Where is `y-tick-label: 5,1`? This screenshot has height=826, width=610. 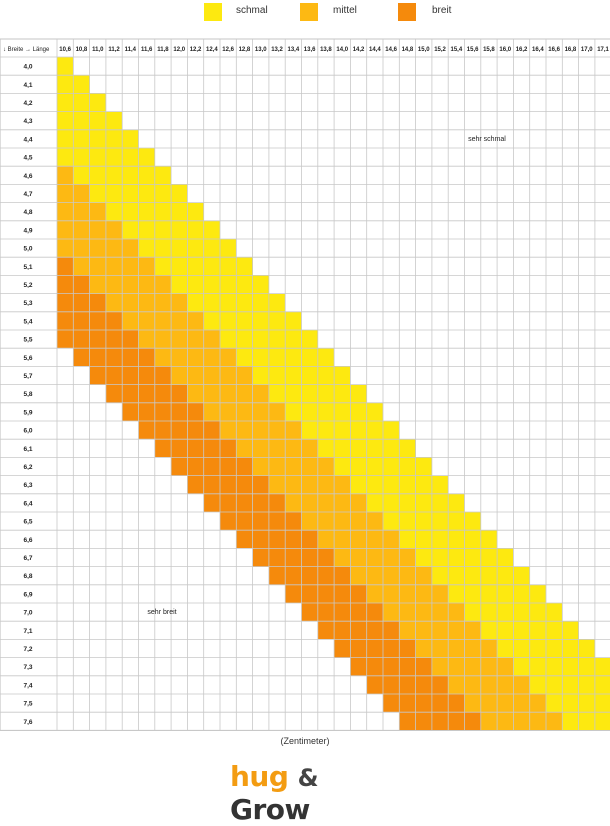
y-tick-label: 5,1 is located at coordinates (27, 267).